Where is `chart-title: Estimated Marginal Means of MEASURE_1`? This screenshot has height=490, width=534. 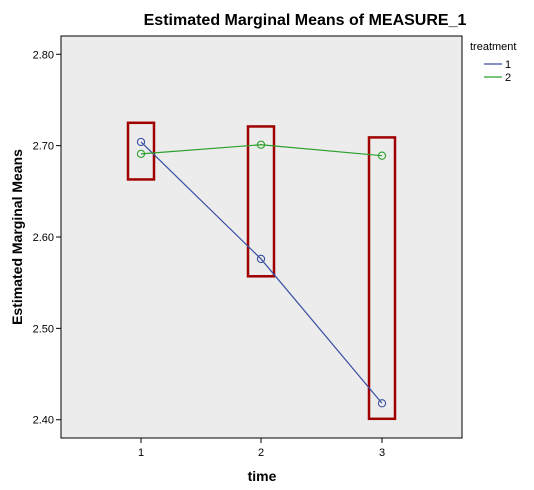
chart-title: Estimated Marginal Means of MEASURE_1 is located at coordinates (305, 20).